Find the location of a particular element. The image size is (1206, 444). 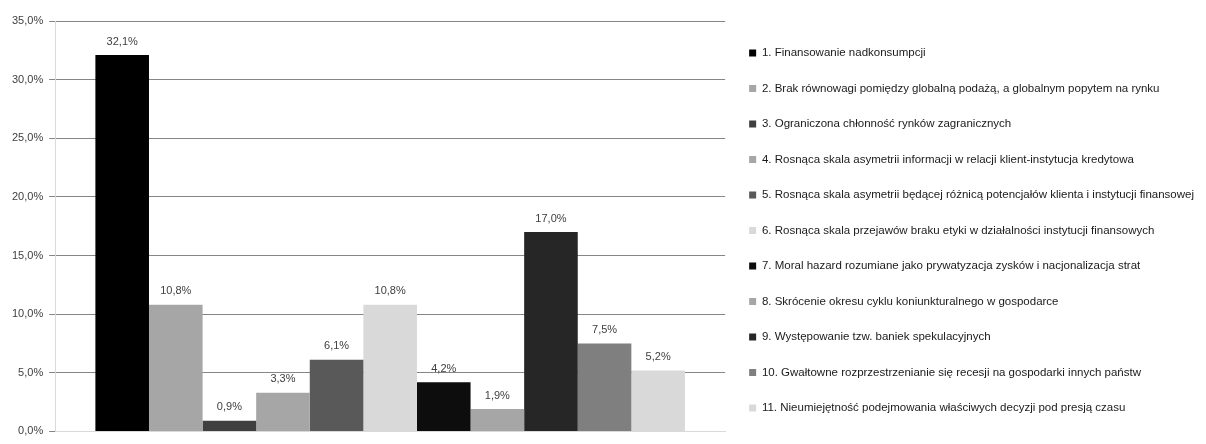

legend-label: 1. Finansowanie nadkonsumpcji is located at coordinates (843, 52).